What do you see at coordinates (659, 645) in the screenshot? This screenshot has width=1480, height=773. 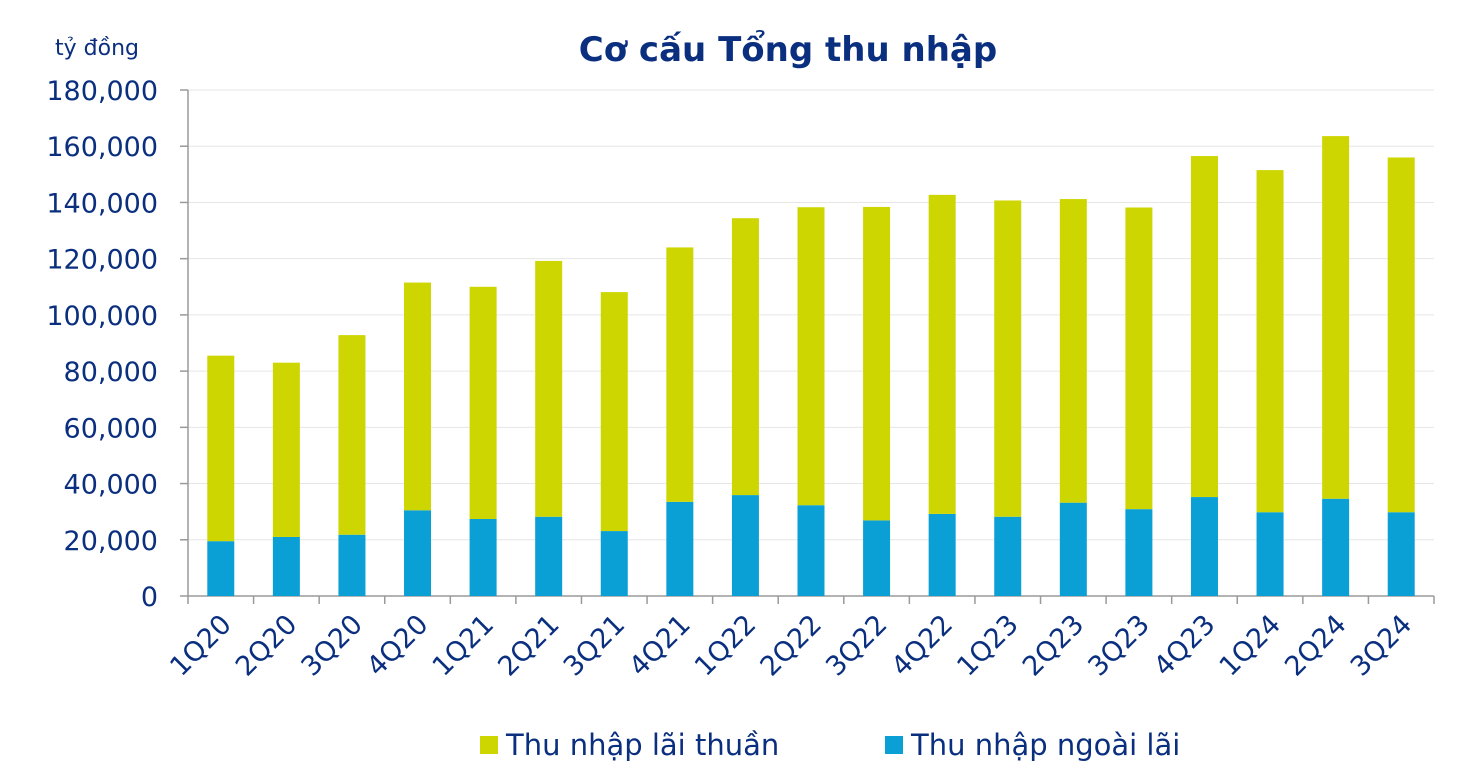 I see `x-tick-label: 4Q21` at bounding box center [659, 645].